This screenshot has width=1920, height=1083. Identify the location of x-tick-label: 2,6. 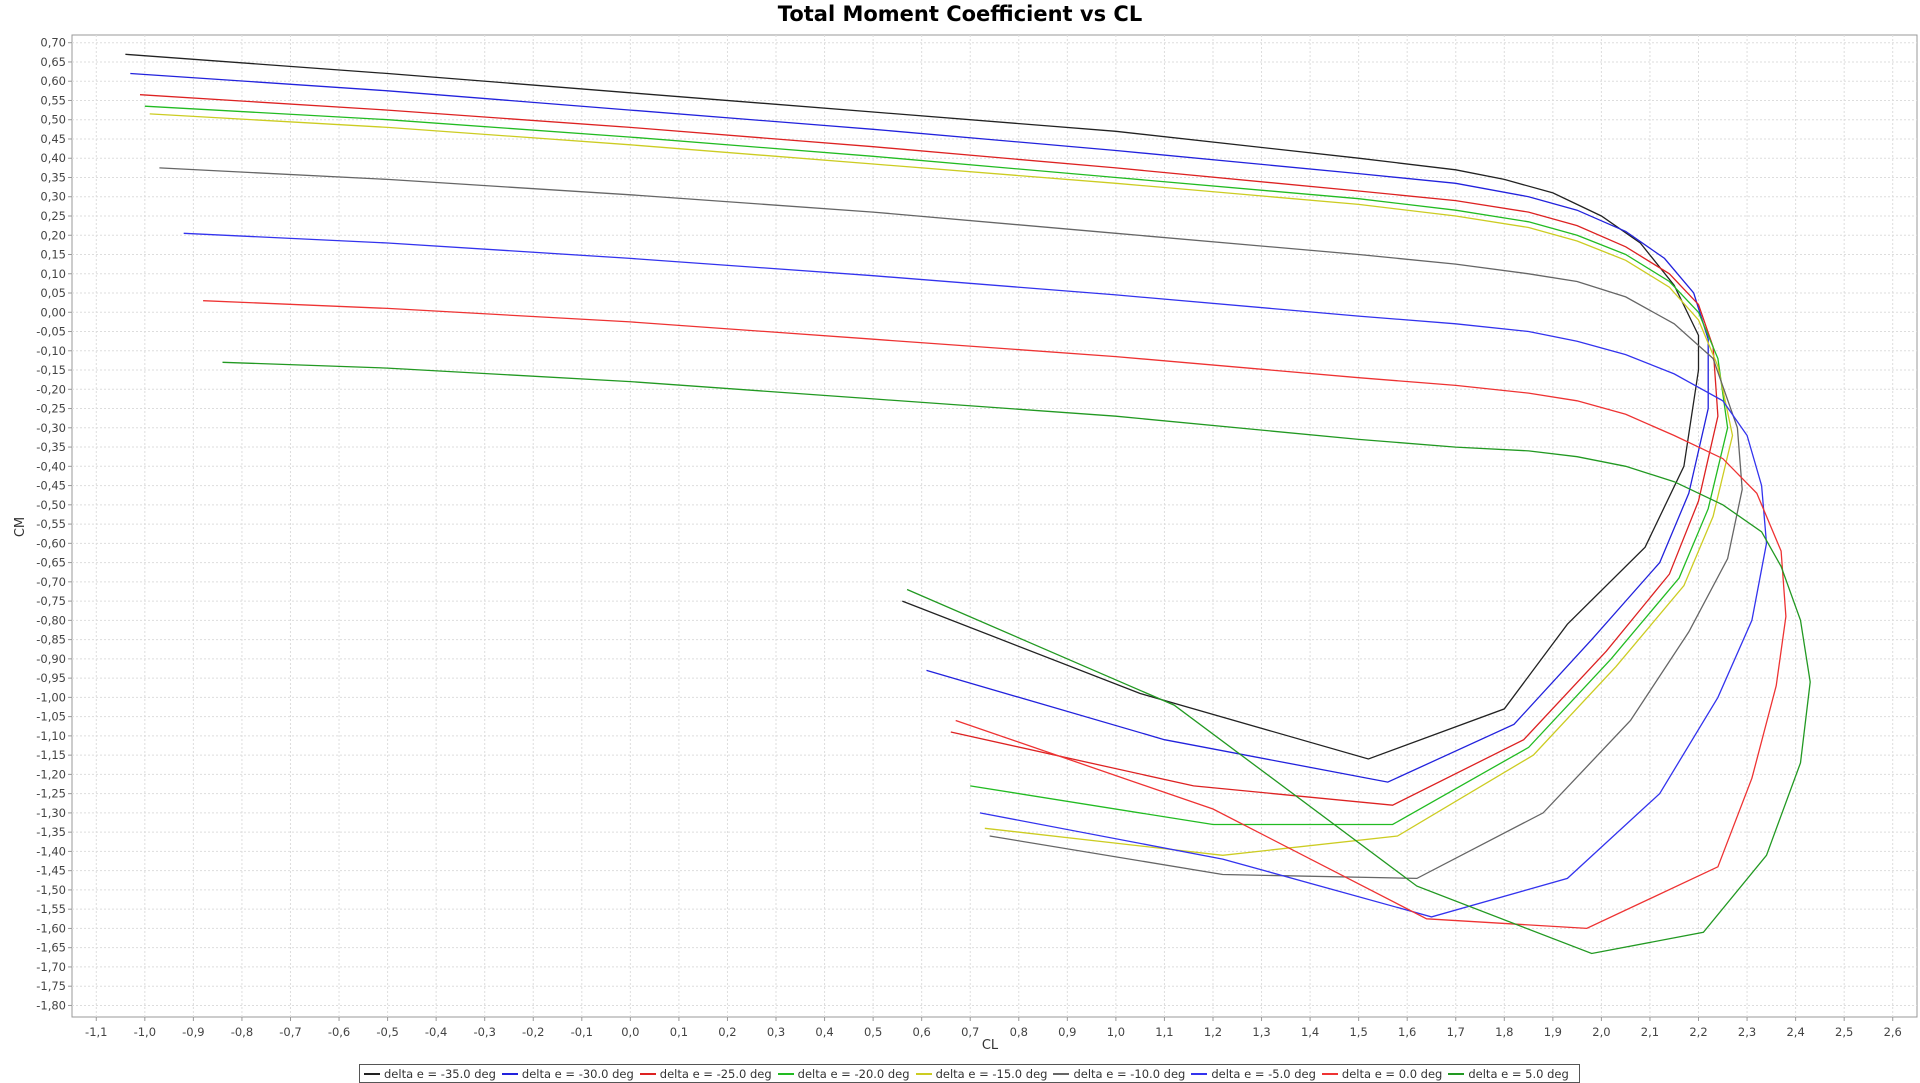
(1893, 1032).